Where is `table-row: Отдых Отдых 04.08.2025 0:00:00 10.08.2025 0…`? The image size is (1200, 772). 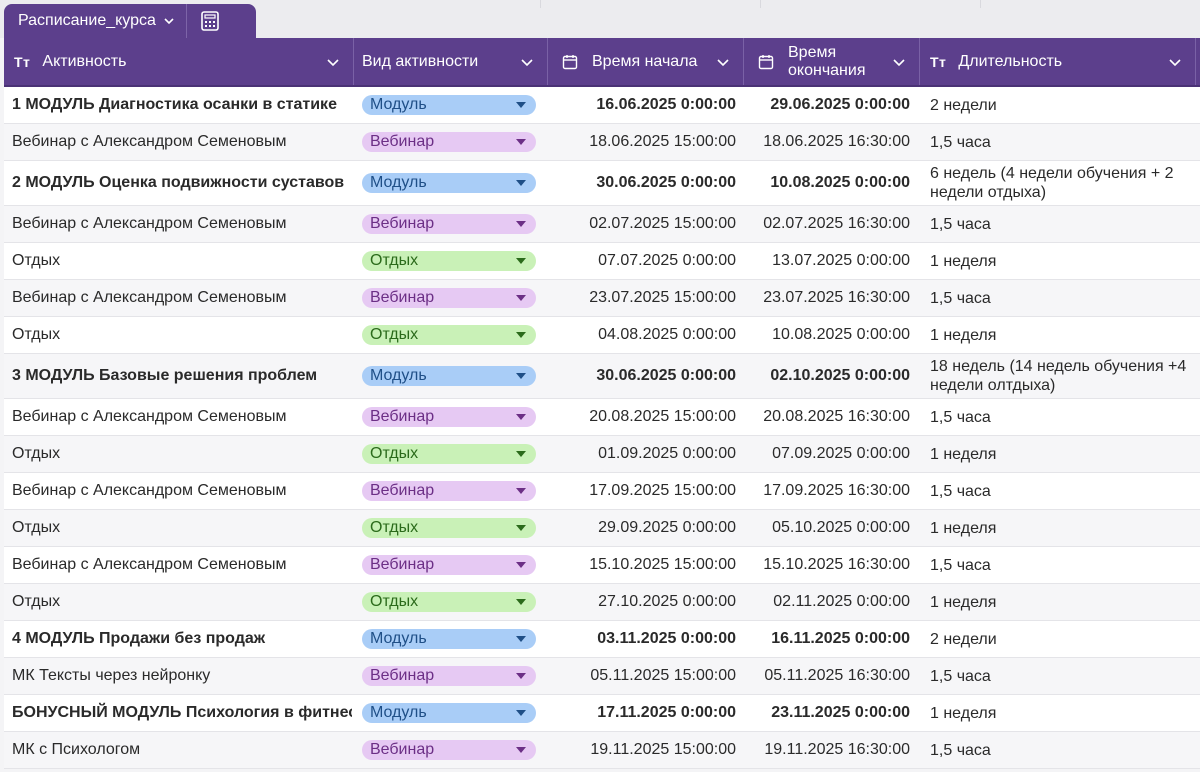 table-row: Отдых Отдых 04.08.2025 0:00:00 10.08.2025 0… is located at coordinates (602, 335).